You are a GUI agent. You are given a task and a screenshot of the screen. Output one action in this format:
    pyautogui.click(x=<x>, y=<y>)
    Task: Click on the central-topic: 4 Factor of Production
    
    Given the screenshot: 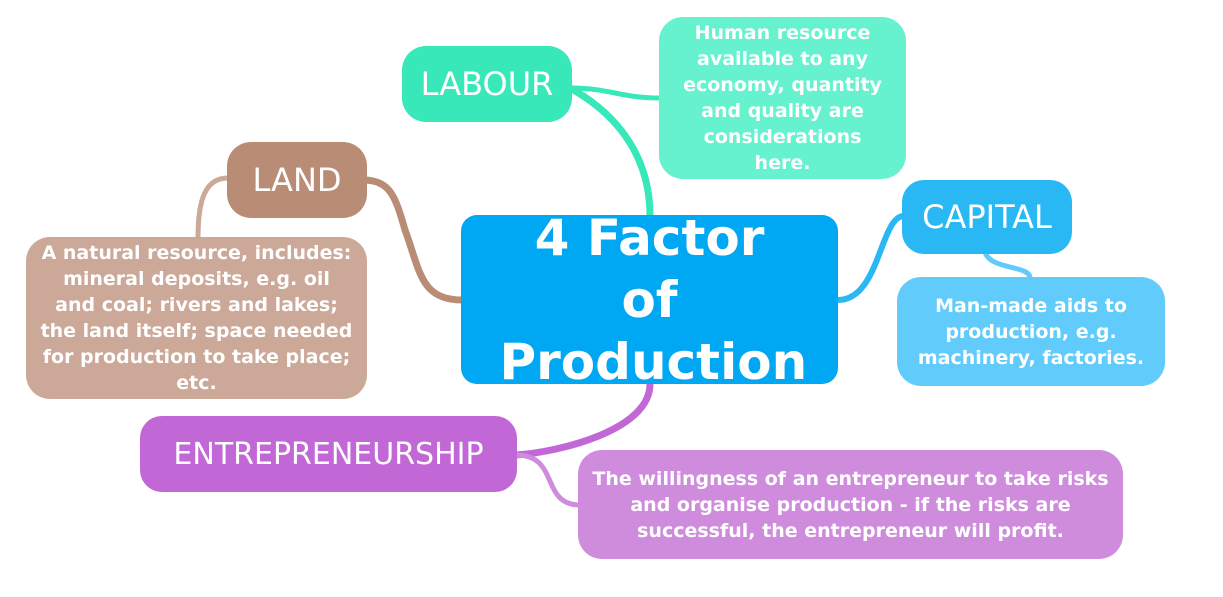 What is the action you would take?
    pyautogui.click(x=649, y=300)
    